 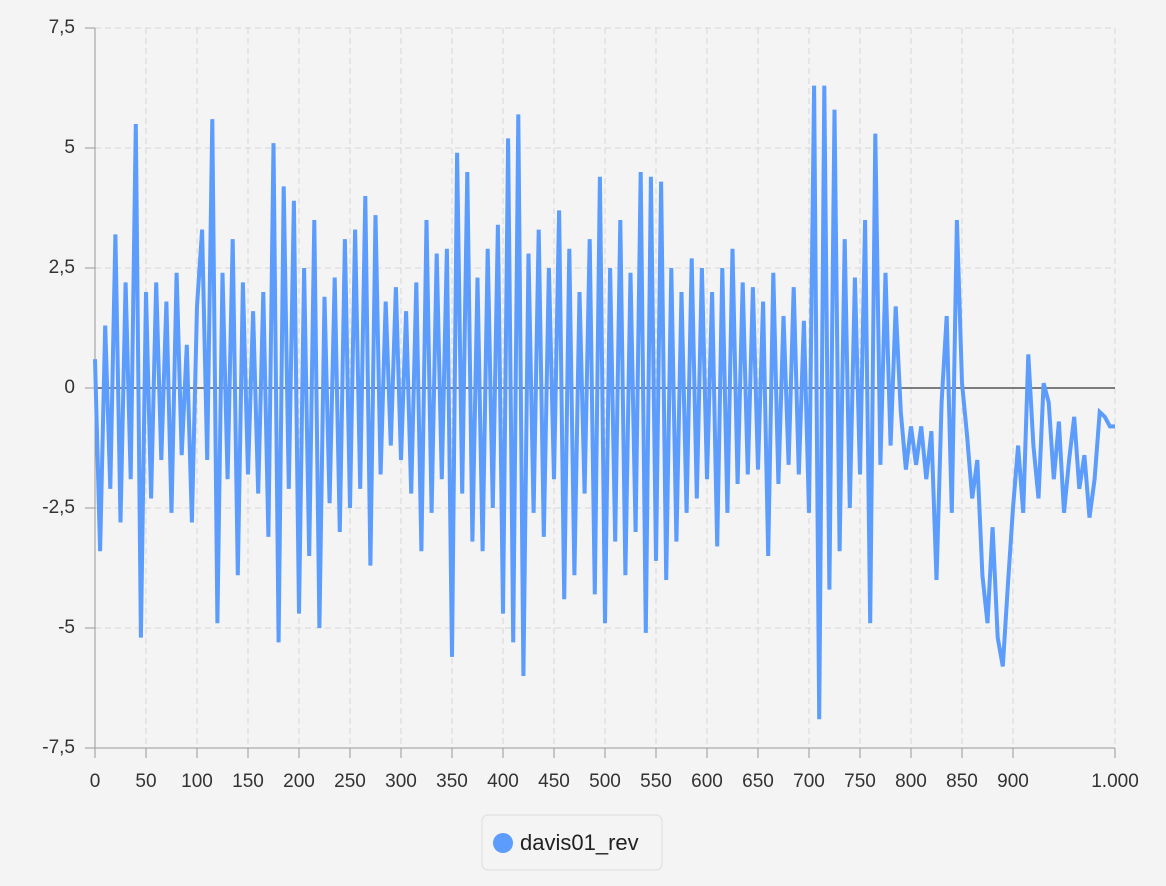 What do you see at coordinates (1115, 781) in the screenshot?
I see `x-tick-label: 1.000` at bounding box center [1115, 781].